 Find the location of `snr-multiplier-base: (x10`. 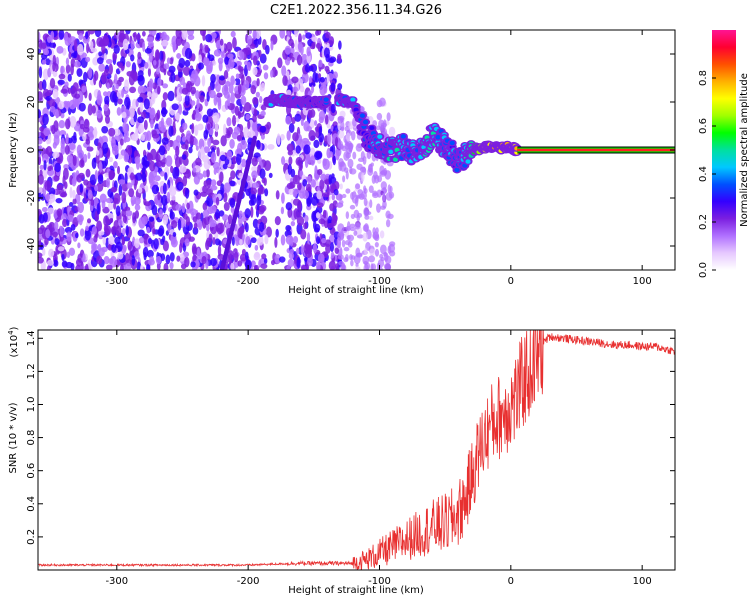

snr-multiplier-base: (x10 is located at coordinates (14, 346).